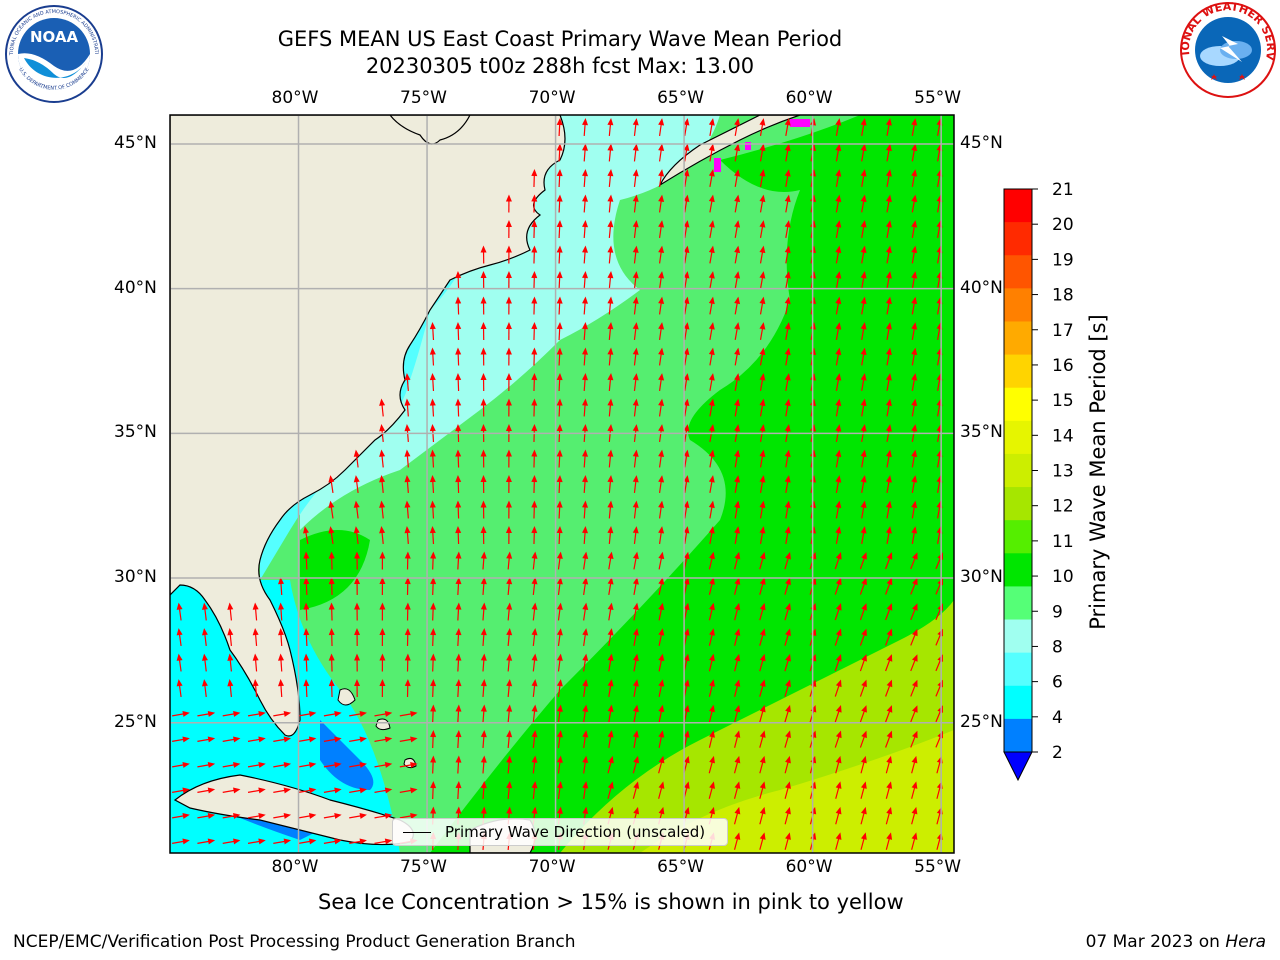 The image size is (1280, 960). What do you see at coordinates (135, 577) in the screenshot?
I see `lat-label-left: 30°N` at bounding box center [135, 577].